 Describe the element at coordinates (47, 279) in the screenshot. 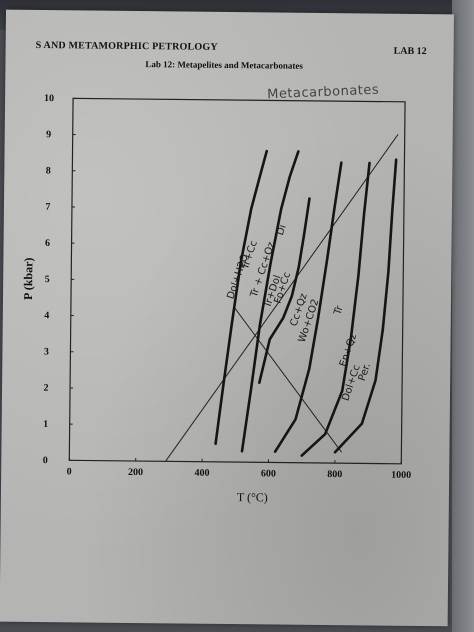

I see `y-tick-label: 5` at that location.